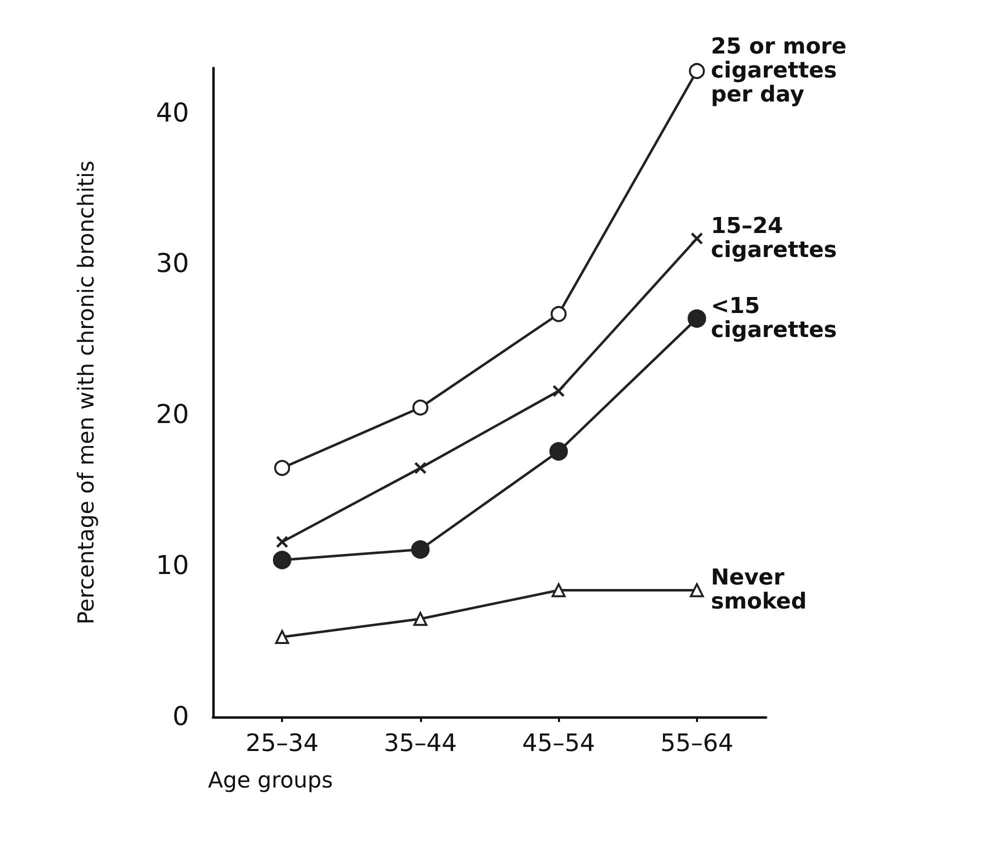 The image size is (999, 845). Describe the element at coordinates (172, 113) in the screenshot. I see `y-tick-label: 40` at that location.